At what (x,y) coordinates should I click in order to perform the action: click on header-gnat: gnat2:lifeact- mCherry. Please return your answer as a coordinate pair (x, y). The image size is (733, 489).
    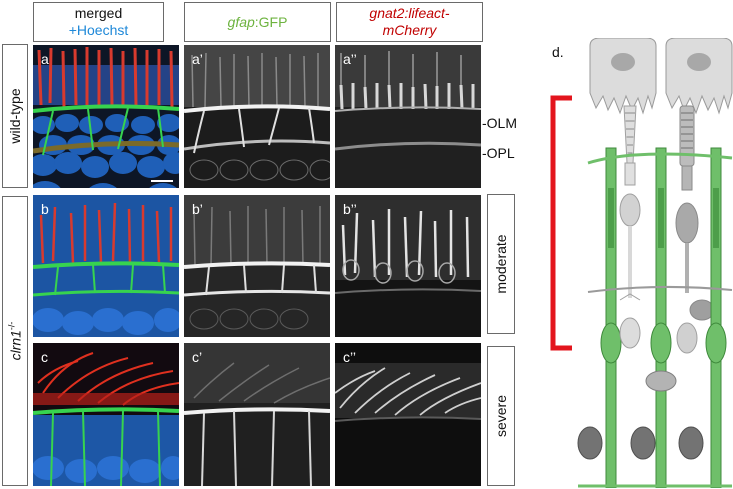
    Looking at the image, I should click on (409, 22).